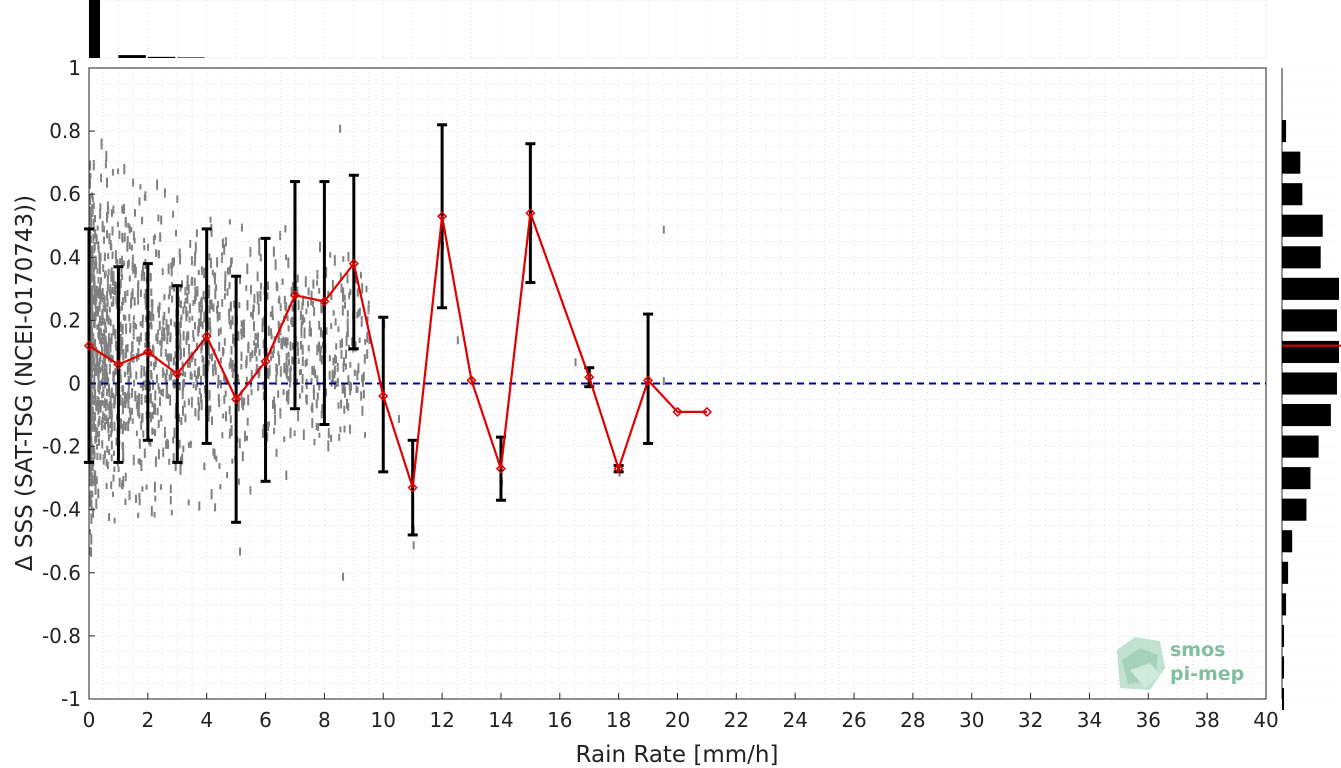 The height and width of the screenshot is (768, 1341). Describe the element at coordinates (61, 636) in the screenshot. I see `y-tick-label: -0.8` at that location.